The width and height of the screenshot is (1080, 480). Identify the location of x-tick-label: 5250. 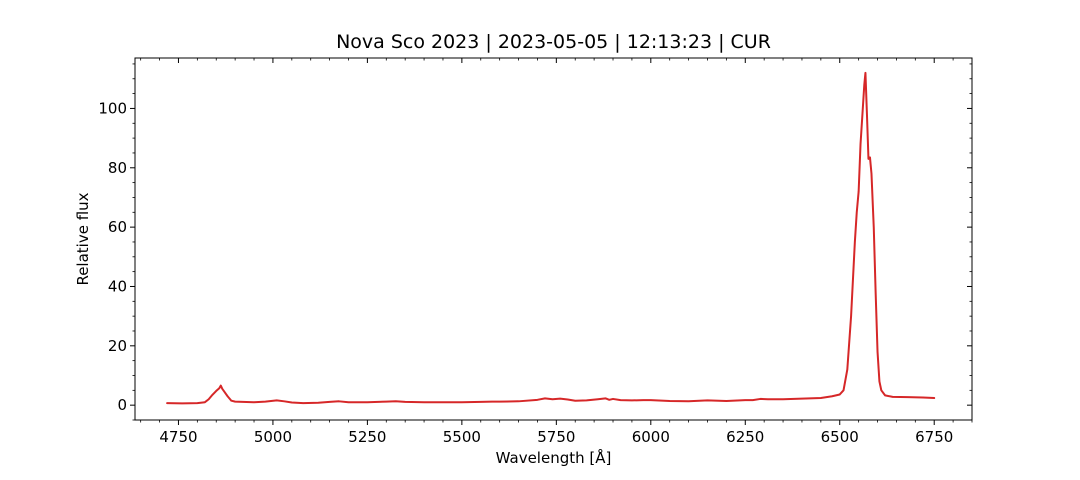
(367, 437).